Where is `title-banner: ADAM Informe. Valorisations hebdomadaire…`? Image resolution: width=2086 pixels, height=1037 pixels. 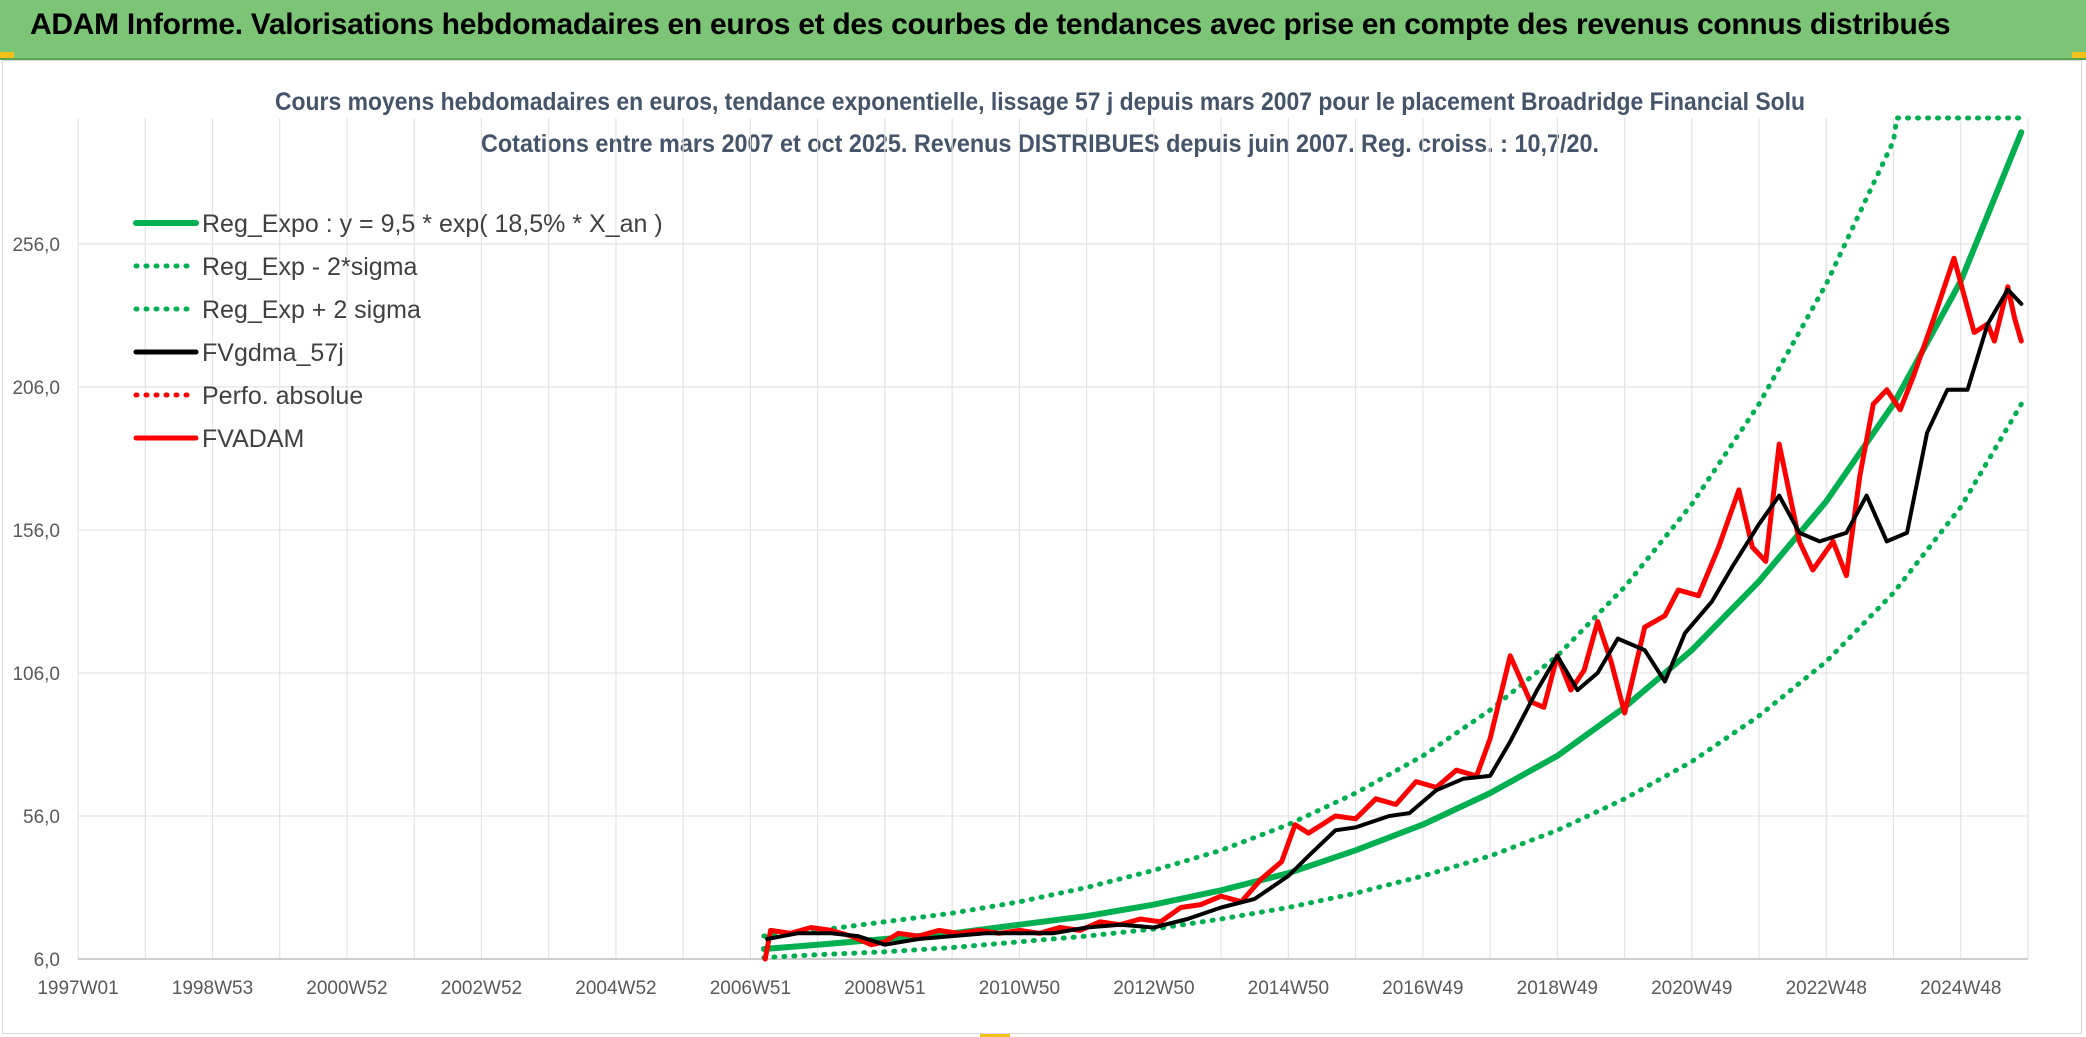
title-banner: ADAM Informe. Valorisations hebdomadaire… is located at coordinates (1043, 30).